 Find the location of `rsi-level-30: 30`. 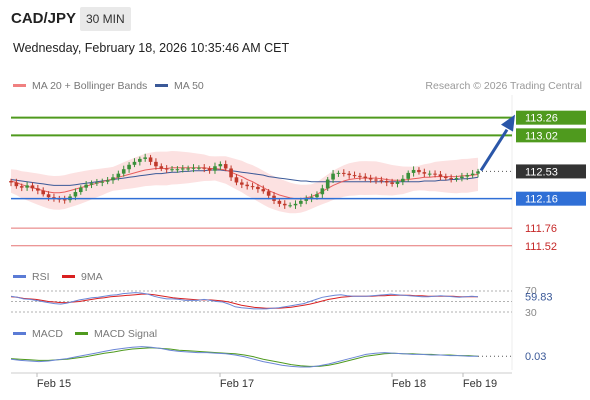

rsi-level-30: 30 is located at coordinates (531, 313).